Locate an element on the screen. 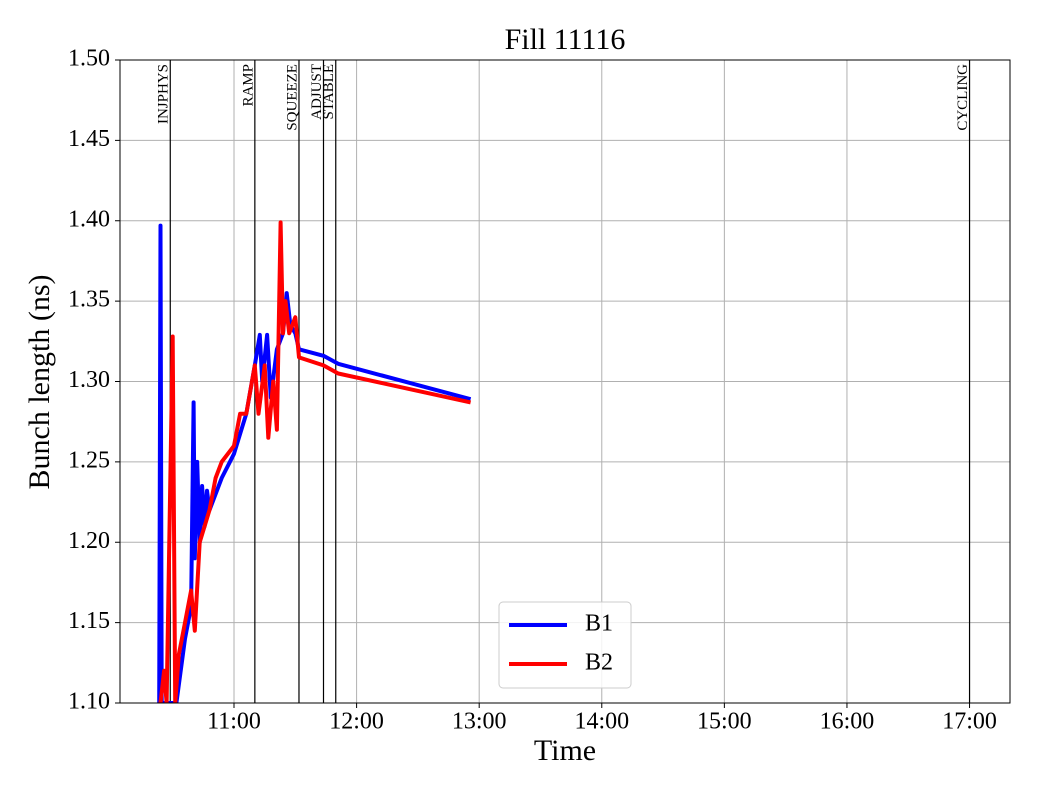 The width and height of the screenshot is (1040, 805). event-label: RAMP is located at coordinates (248, 85).